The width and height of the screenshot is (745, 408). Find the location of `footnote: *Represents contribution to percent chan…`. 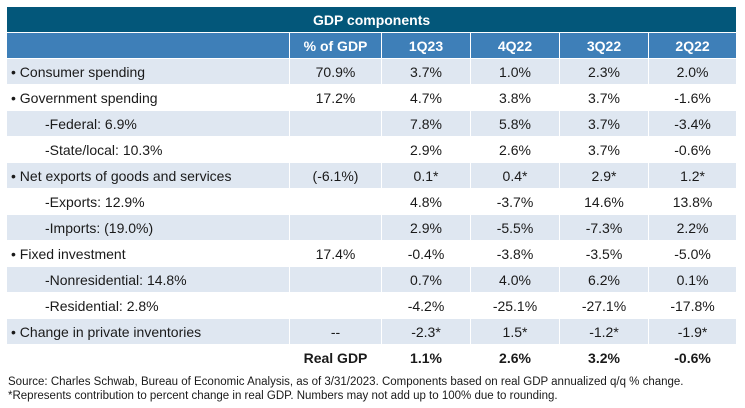

footnote: *Represents contribution to percent chan… is located at coordinates (283, 396).